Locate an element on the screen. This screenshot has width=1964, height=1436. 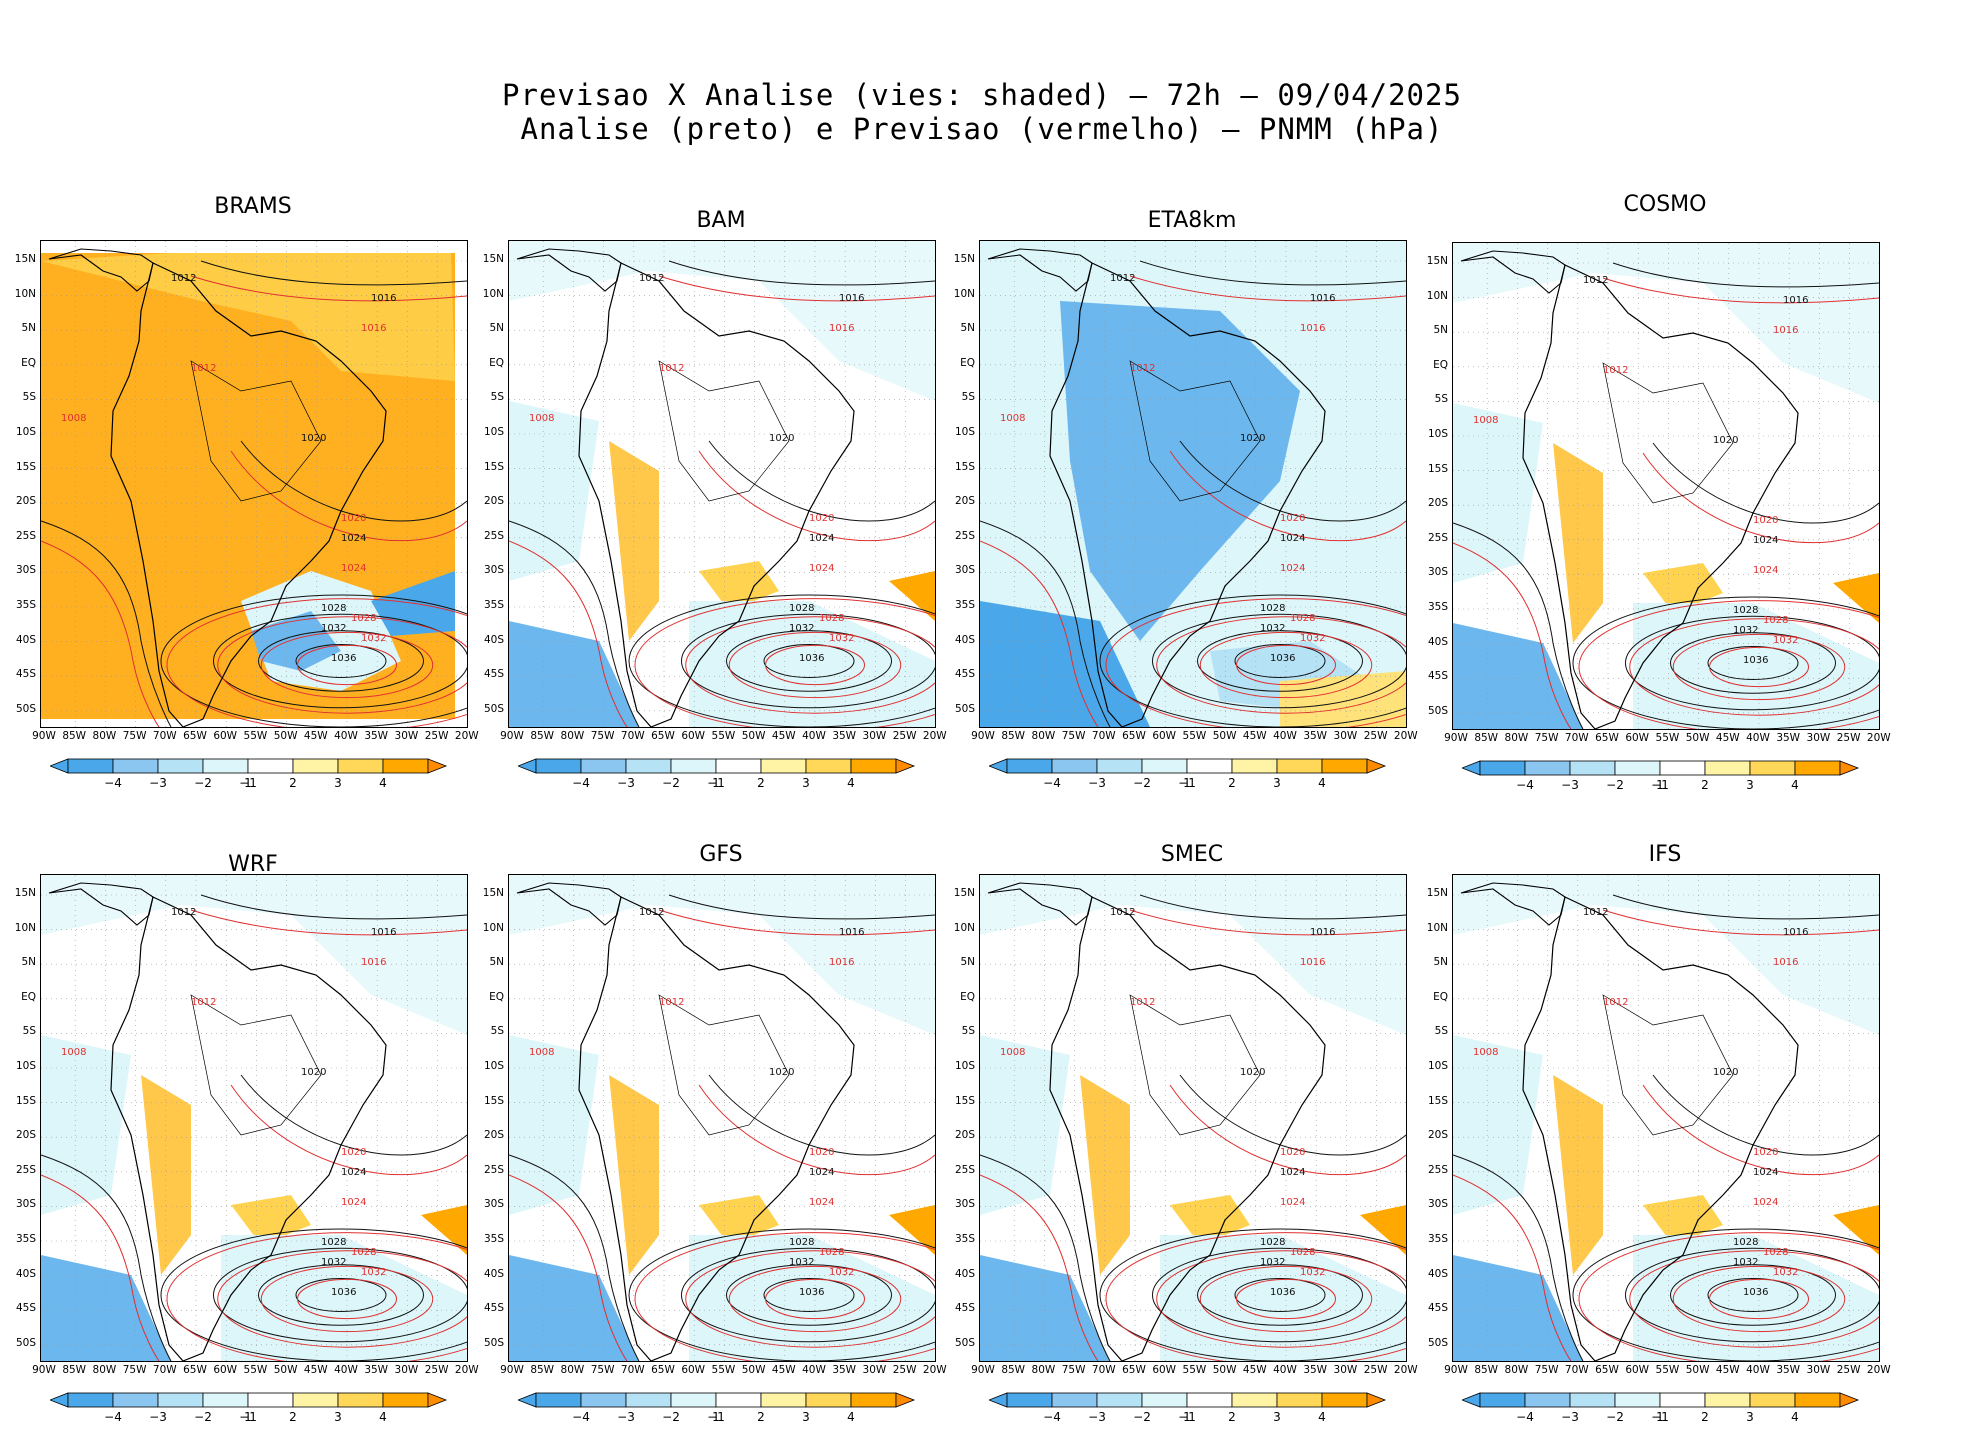
forecast-pressure-label: 1020 is located at coordinates (353, 1152).